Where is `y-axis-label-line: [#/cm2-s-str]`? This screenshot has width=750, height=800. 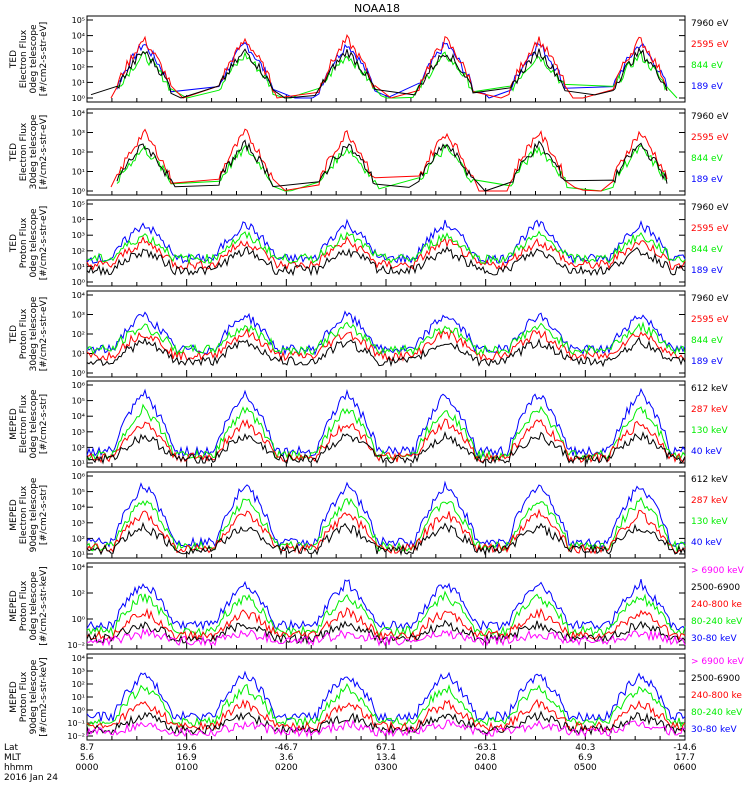
y-axis-label-line: [#/cm2-s-str] is located at coordinates (44, 424).